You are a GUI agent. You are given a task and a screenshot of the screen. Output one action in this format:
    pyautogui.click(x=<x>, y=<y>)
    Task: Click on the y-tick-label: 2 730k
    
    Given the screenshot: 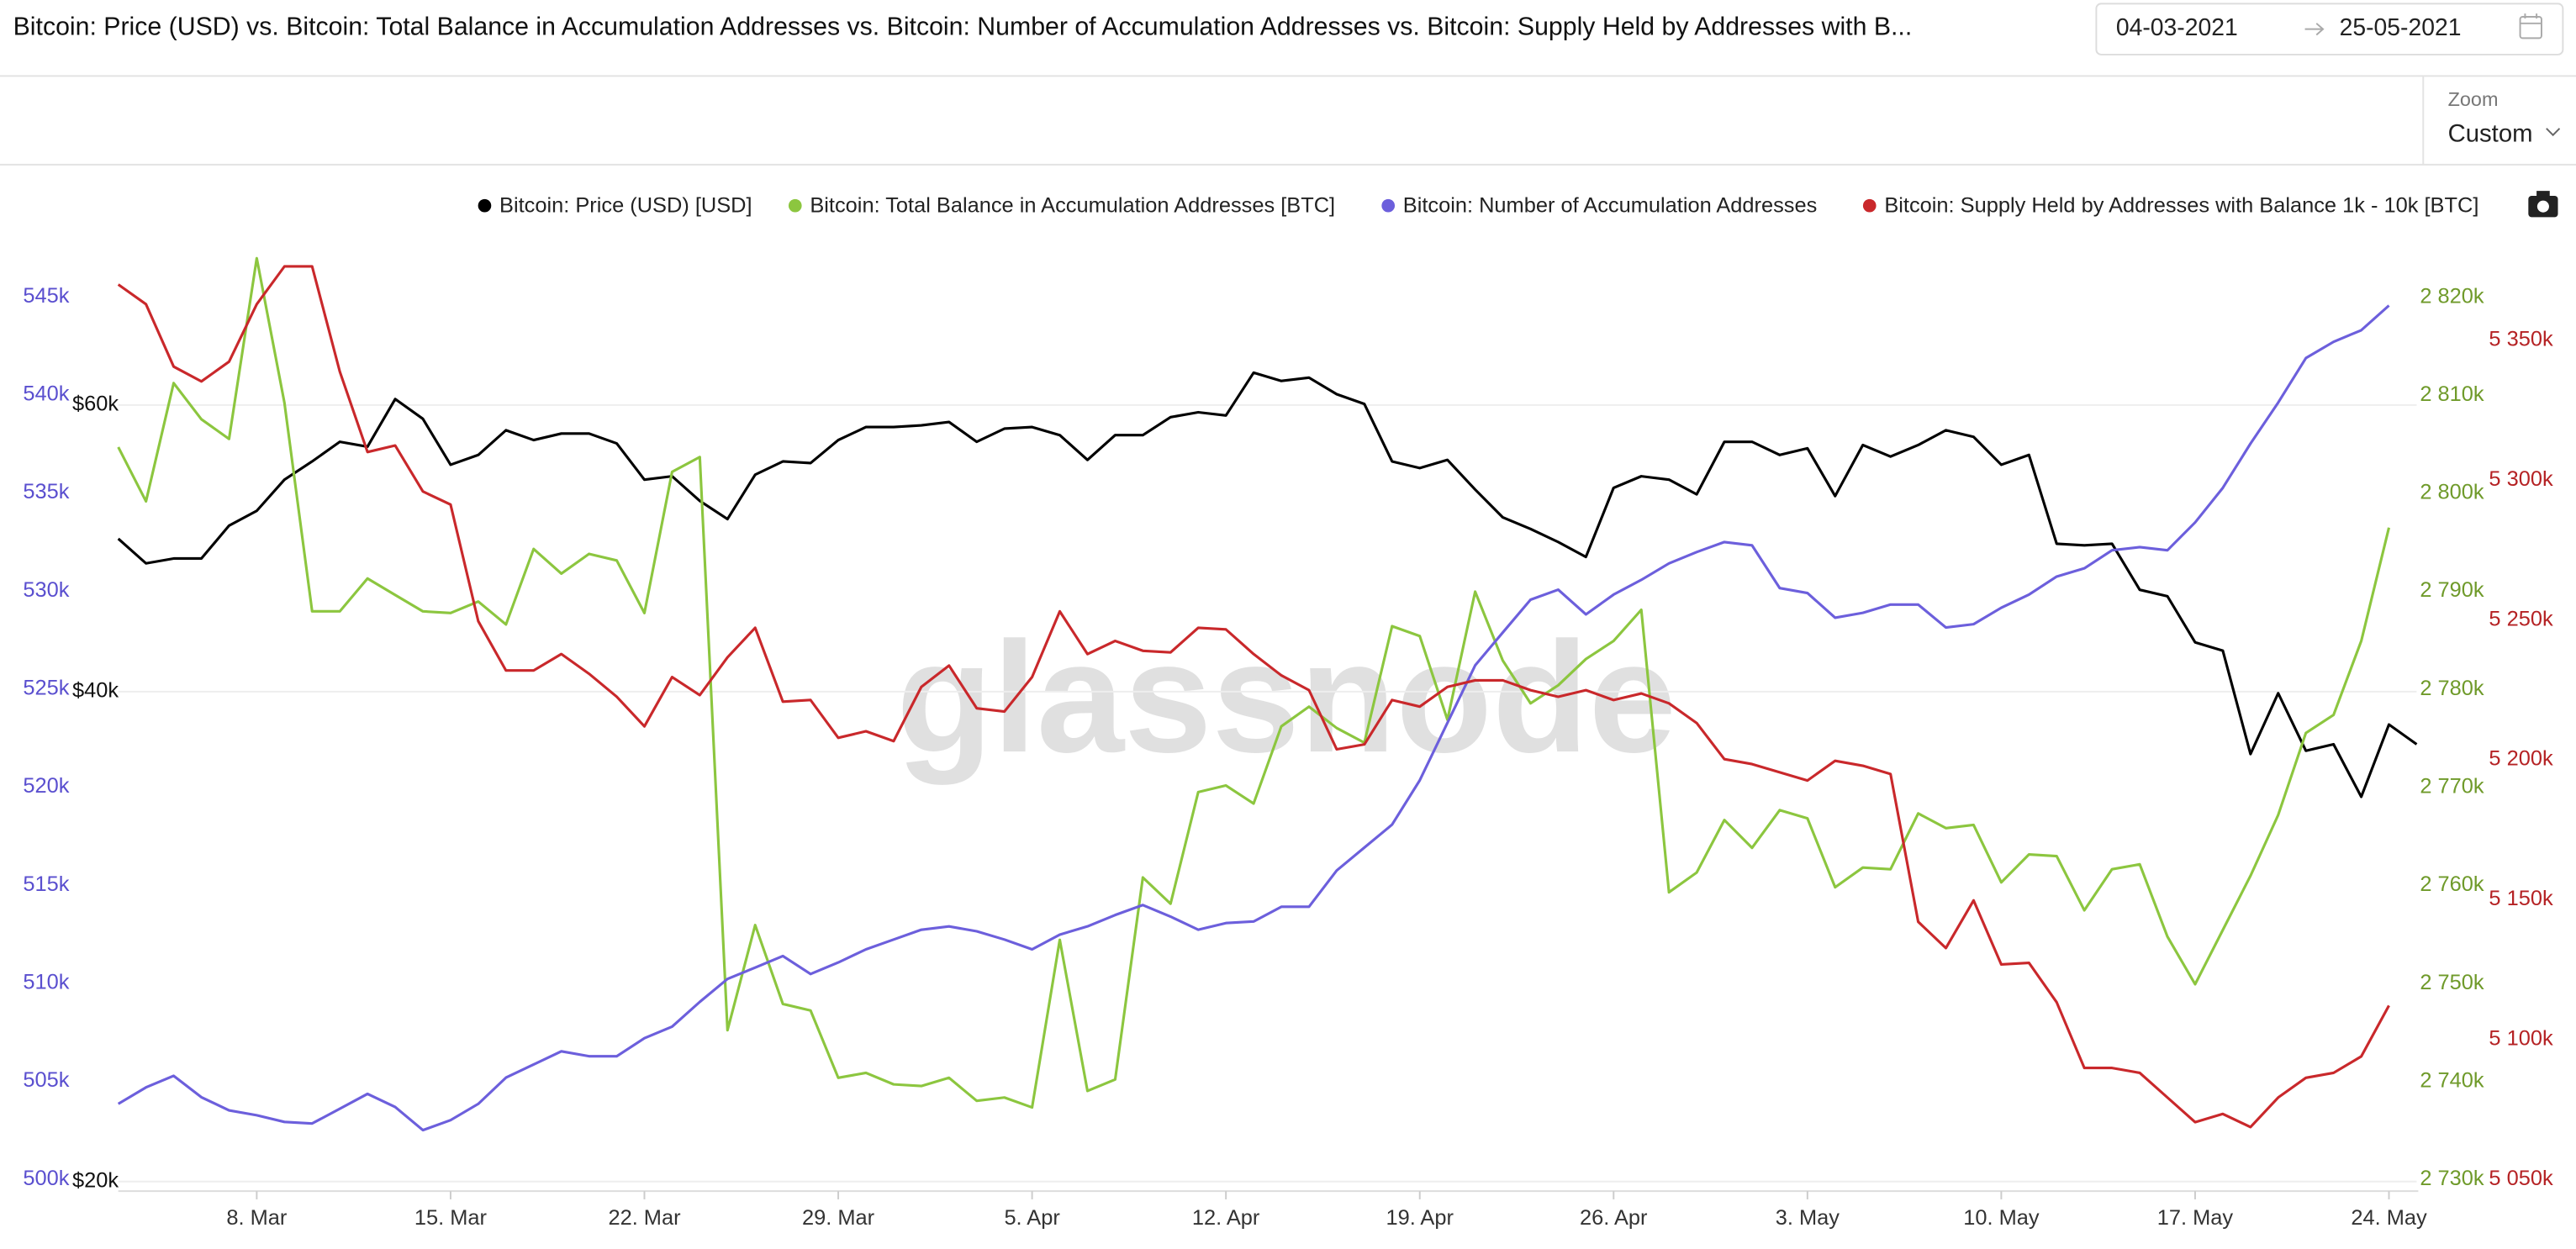 What is the action you would take?
    pyautogui.click(x=2452, y=1179)
    